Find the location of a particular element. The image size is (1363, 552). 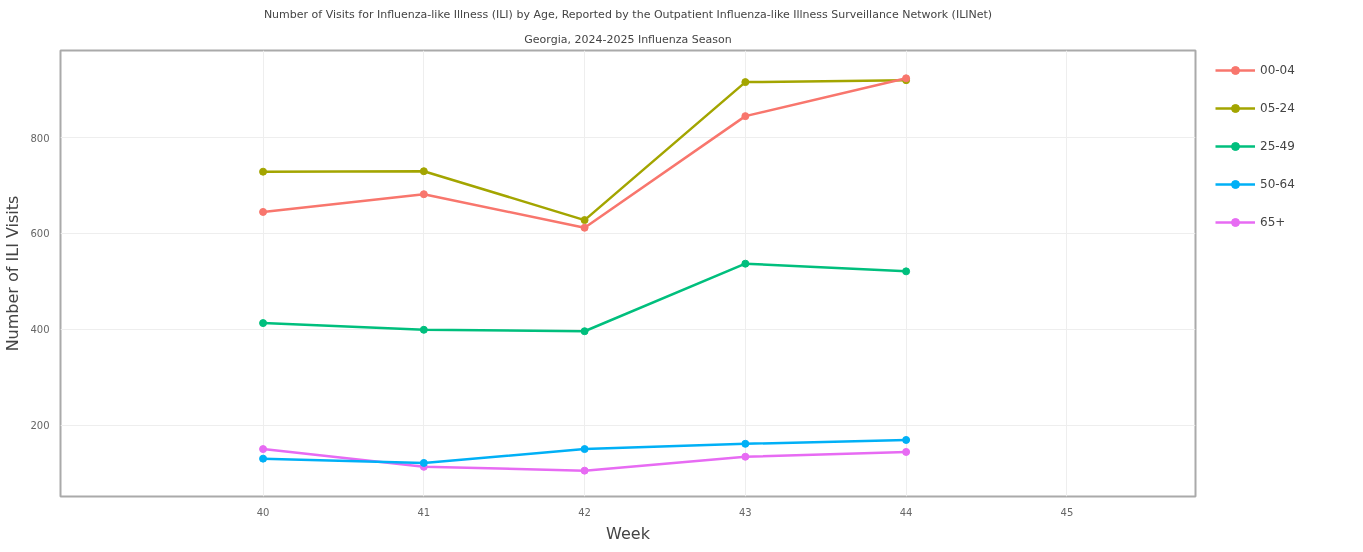

y-tick-label: 200 is located at coordinates (40, 426).